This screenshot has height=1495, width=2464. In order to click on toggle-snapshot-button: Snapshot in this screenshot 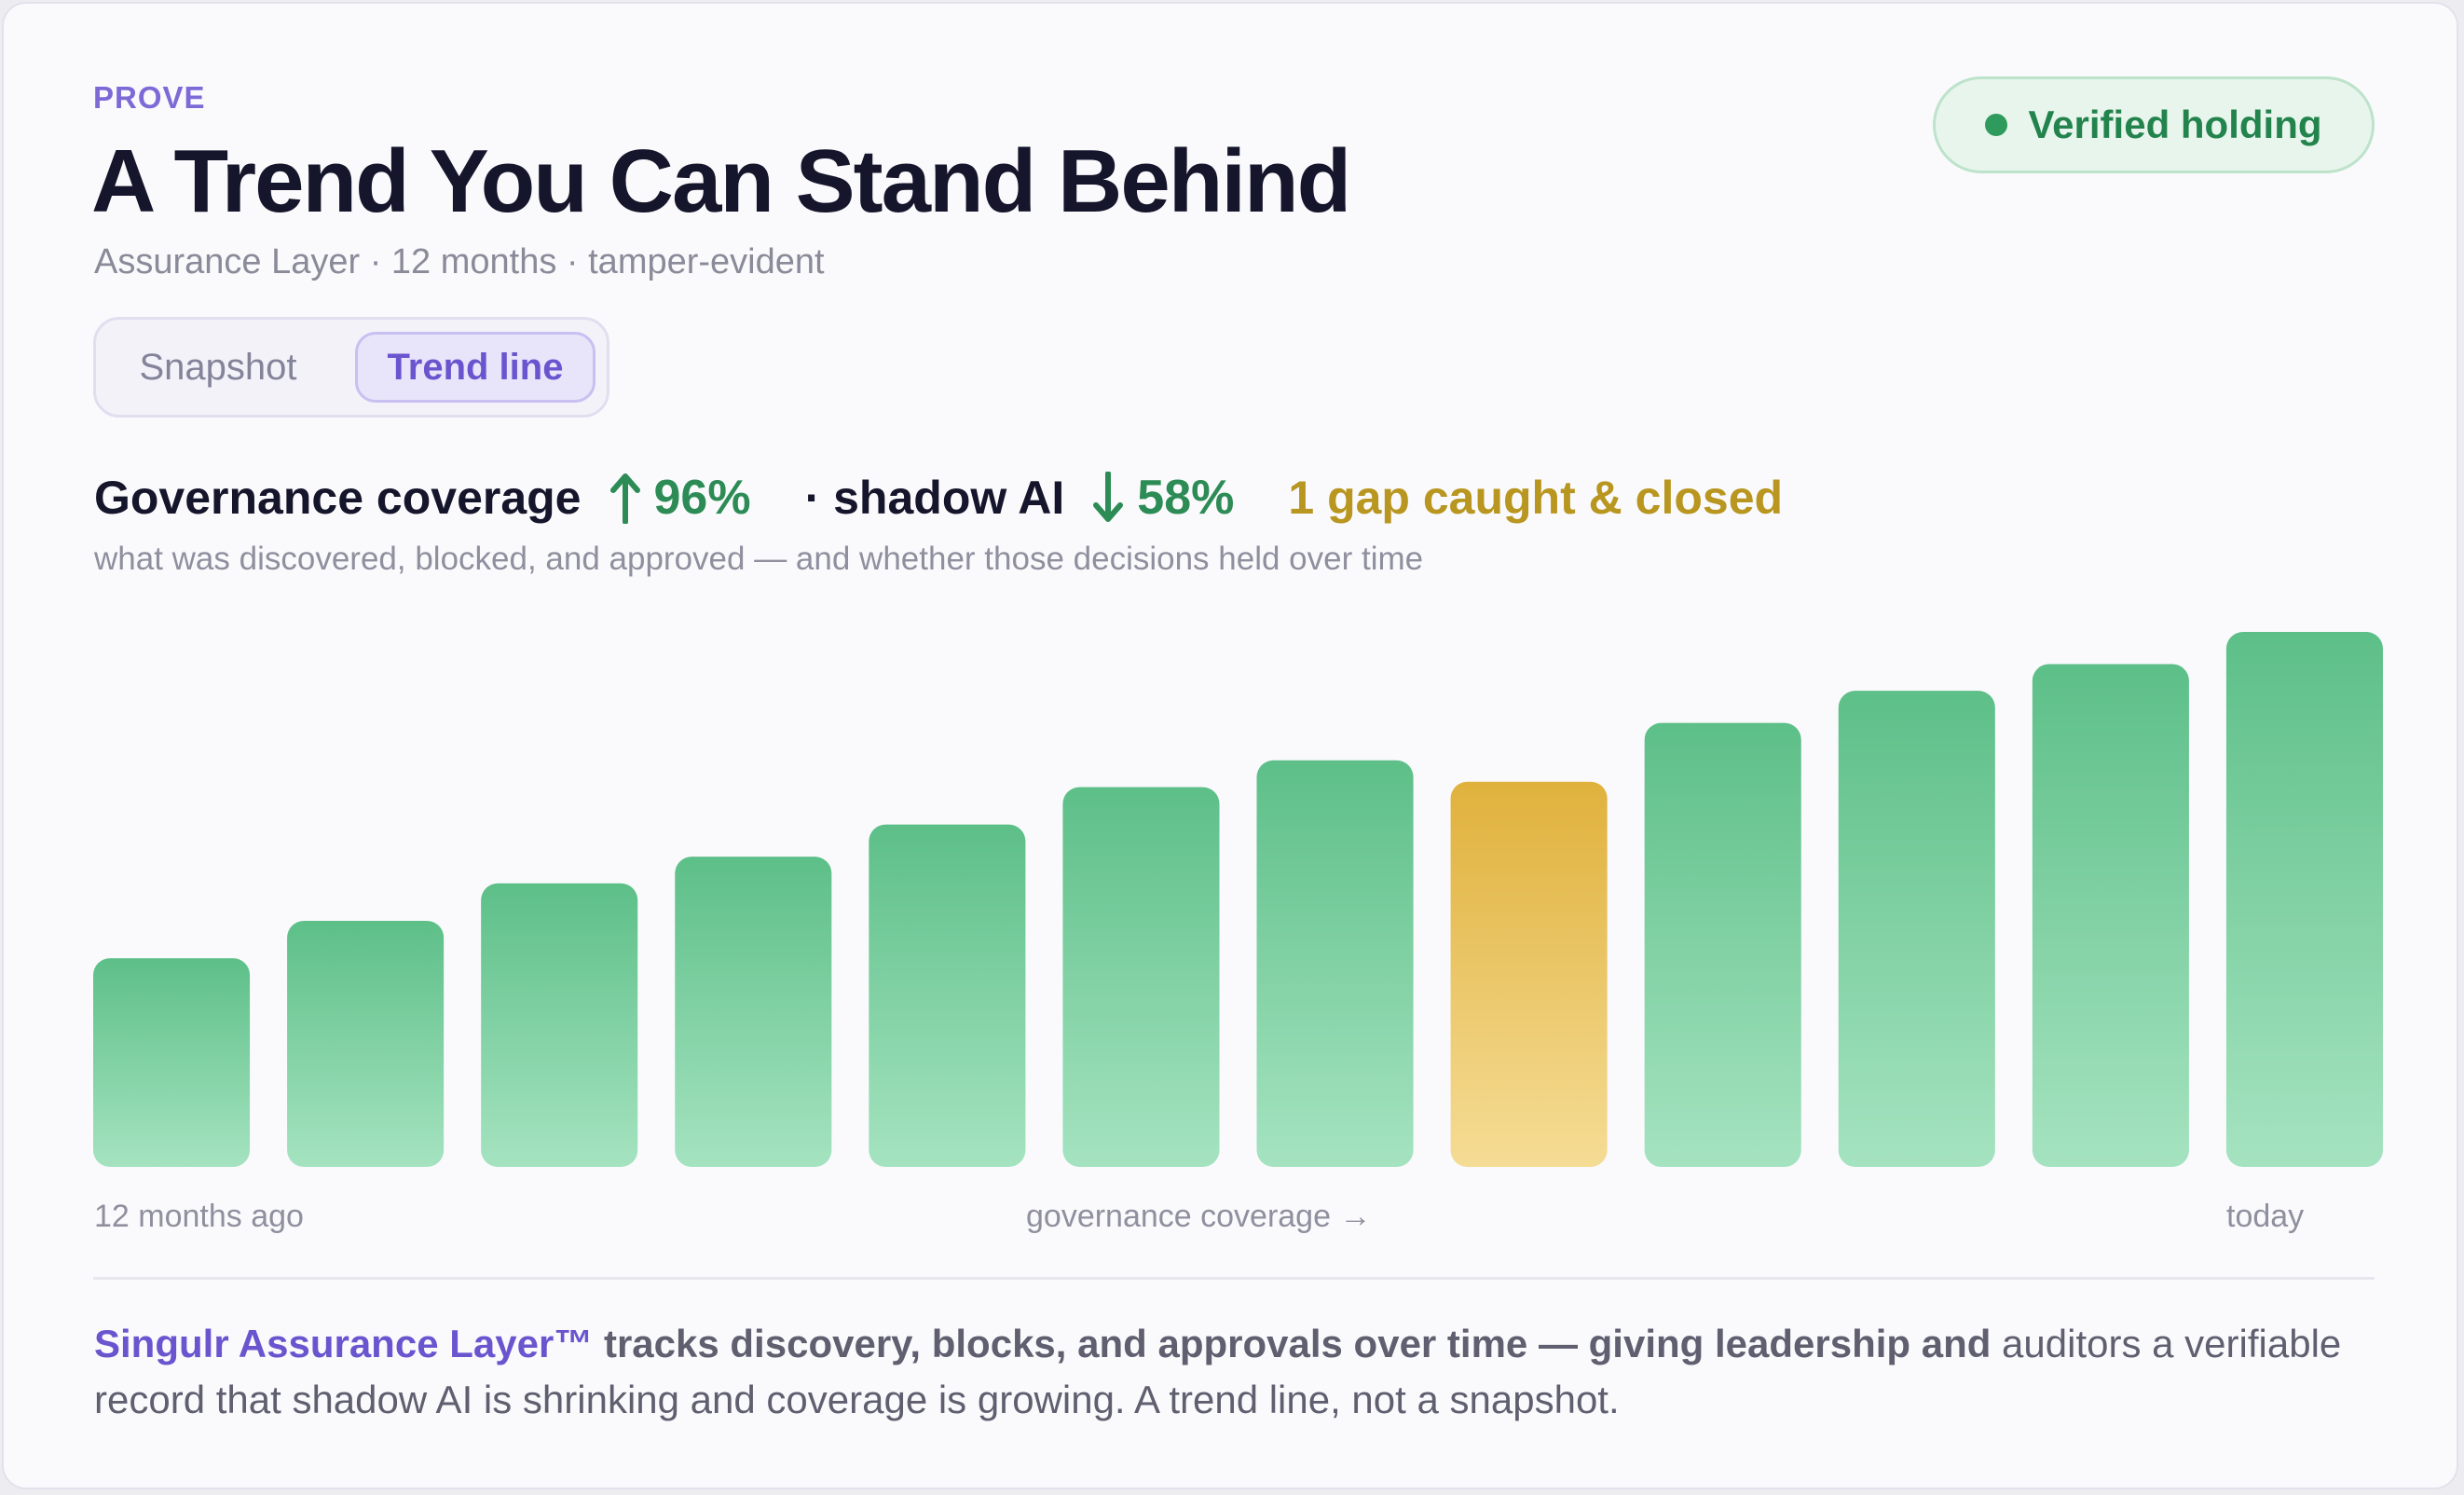, I will do `click(218, 367)`.